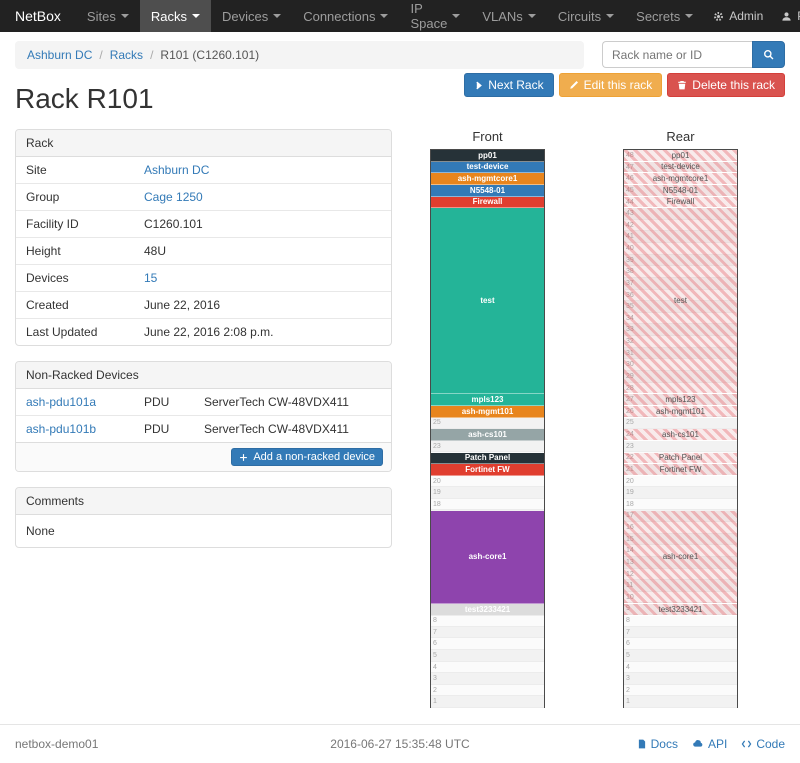 This screenshot has height=763, width=800. Describe the element at coordinates (487, 458) in the screenshot. I see `rack-device-front-Patch Panel: Patch Panel` at that location.